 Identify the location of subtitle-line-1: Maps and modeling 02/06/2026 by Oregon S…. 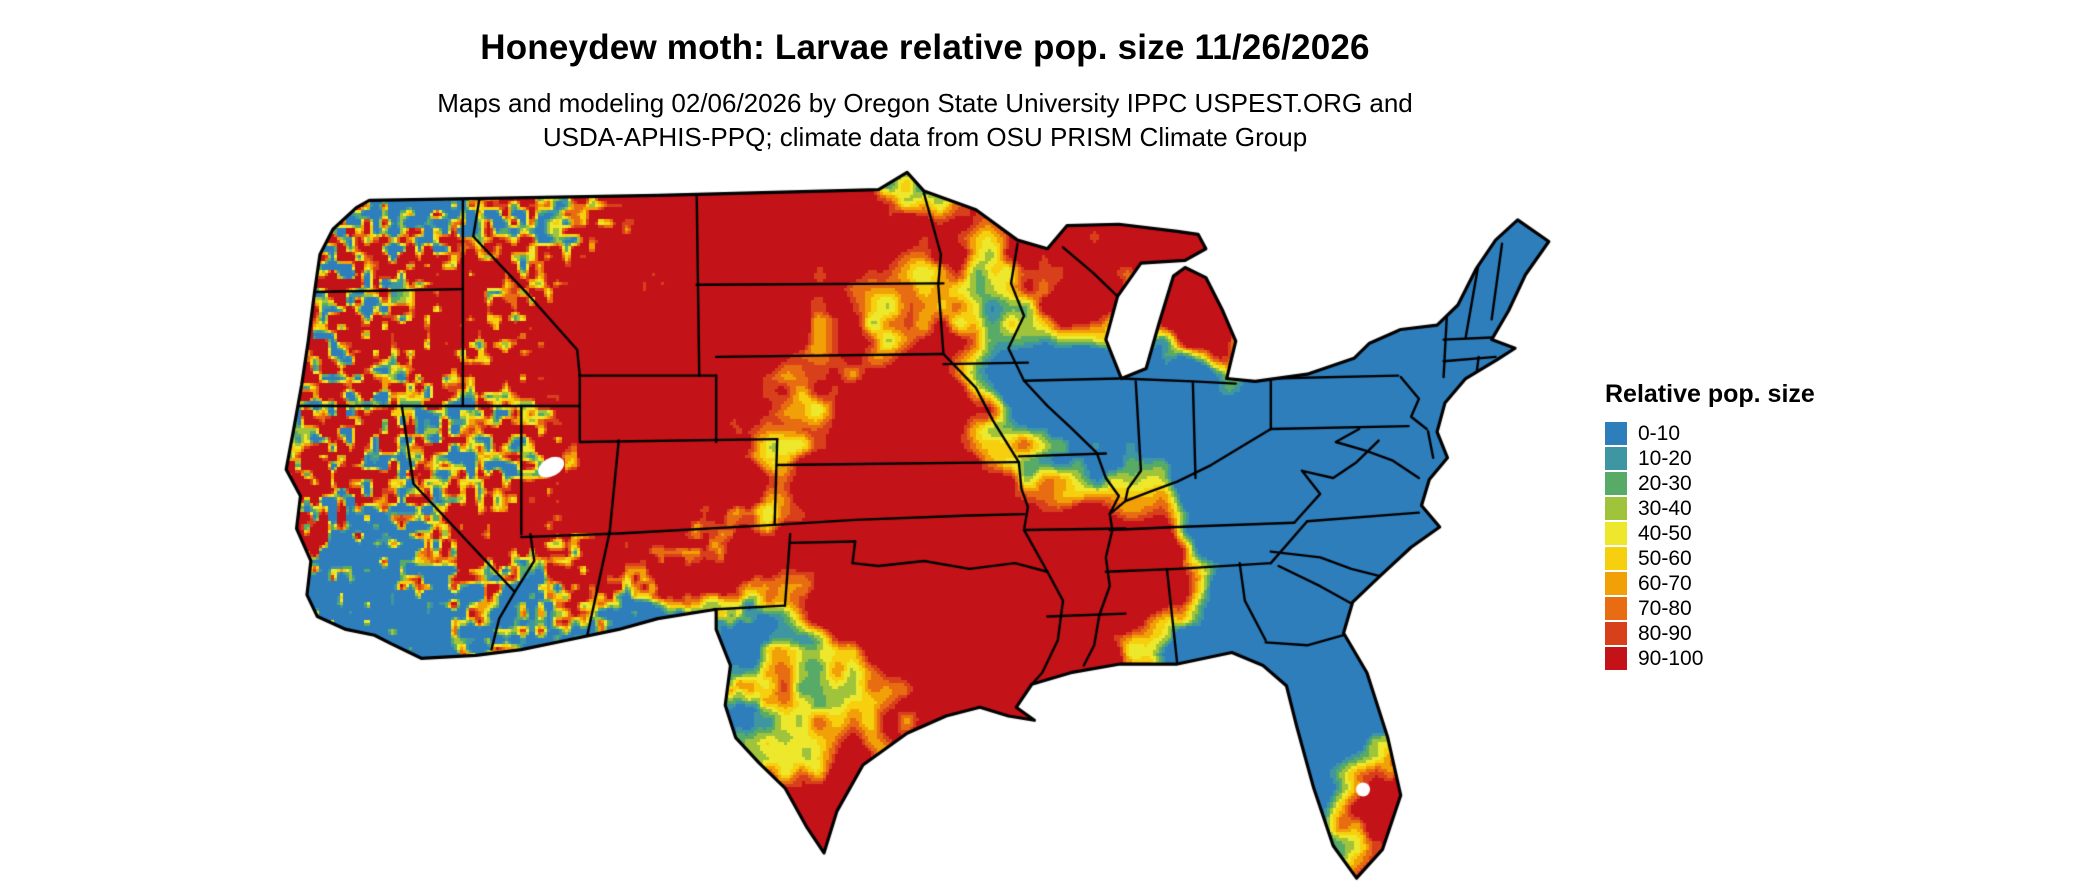
(925, 103).